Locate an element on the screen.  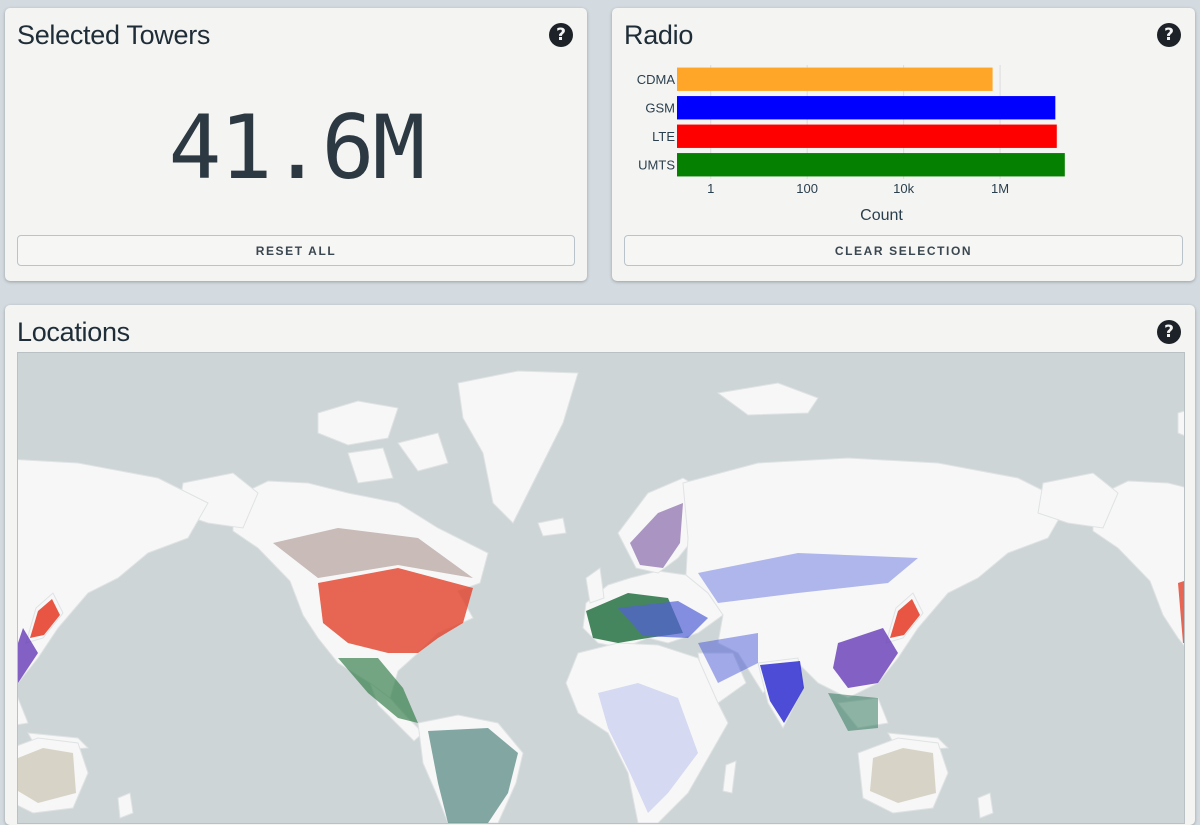
clear-selection-button: CLEAR SELECTION is located at coordinates (903, 250).